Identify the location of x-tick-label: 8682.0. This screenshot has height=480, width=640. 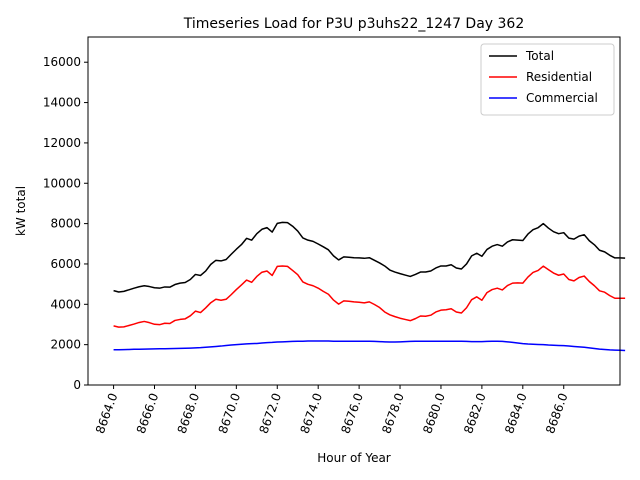
(475, 413).